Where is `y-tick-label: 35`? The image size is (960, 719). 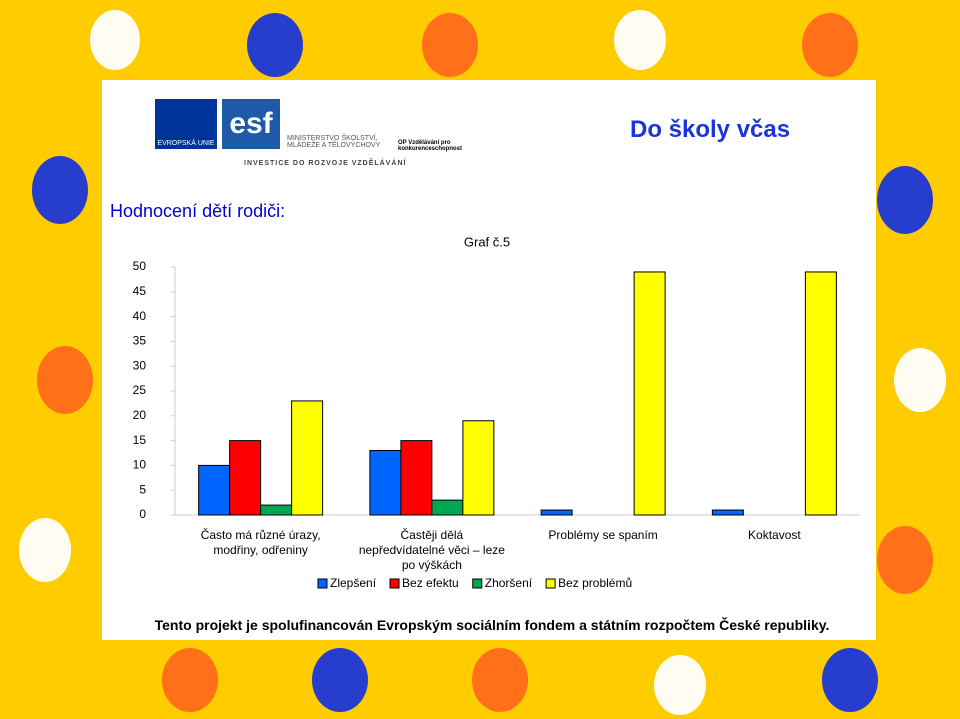
y-tick-label: 35 is located at coordinates (140, 341).